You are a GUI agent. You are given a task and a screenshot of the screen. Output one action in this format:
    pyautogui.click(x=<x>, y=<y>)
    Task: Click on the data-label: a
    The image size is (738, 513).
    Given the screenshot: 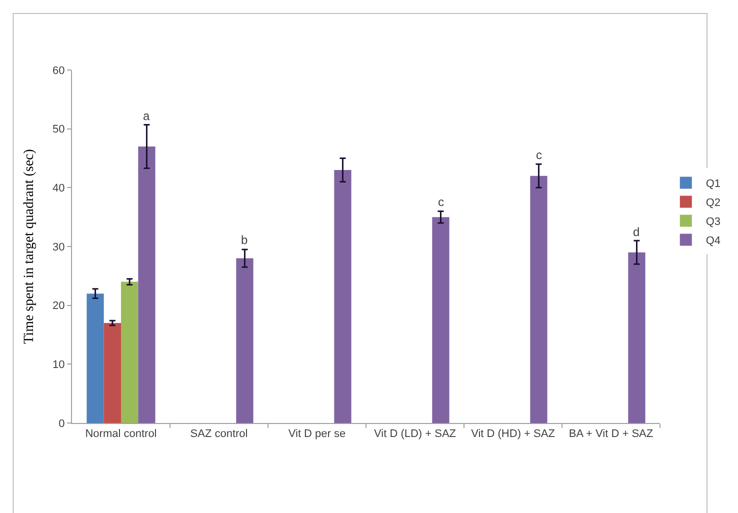 What is the action you would take?
    pyautogui.click(x=146, y=116)
    